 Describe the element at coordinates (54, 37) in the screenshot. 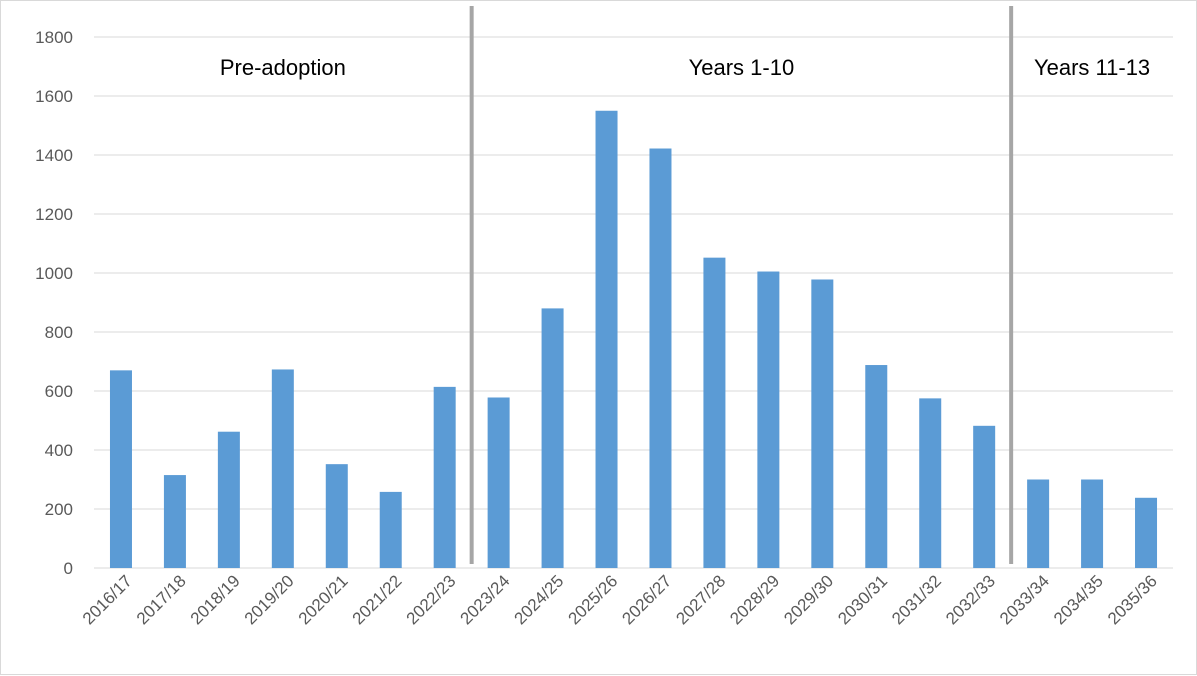

I see `y-tick-label: 1800` at that location.